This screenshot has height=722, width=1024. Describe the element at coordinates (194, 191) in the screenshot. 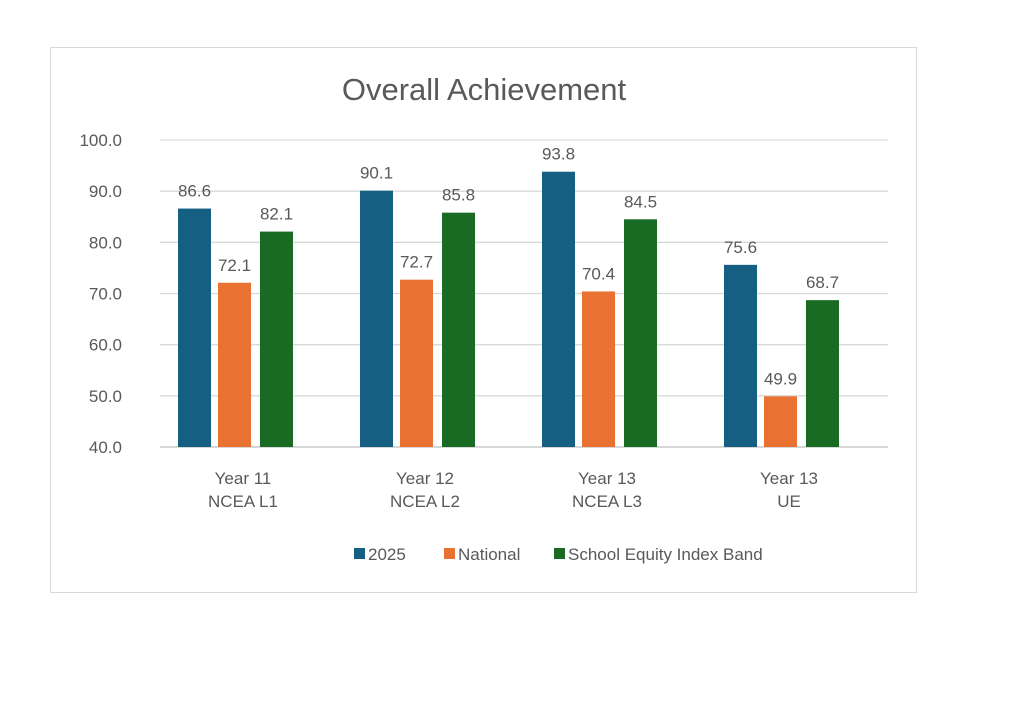

I see `data-label: 86.6` at that location.